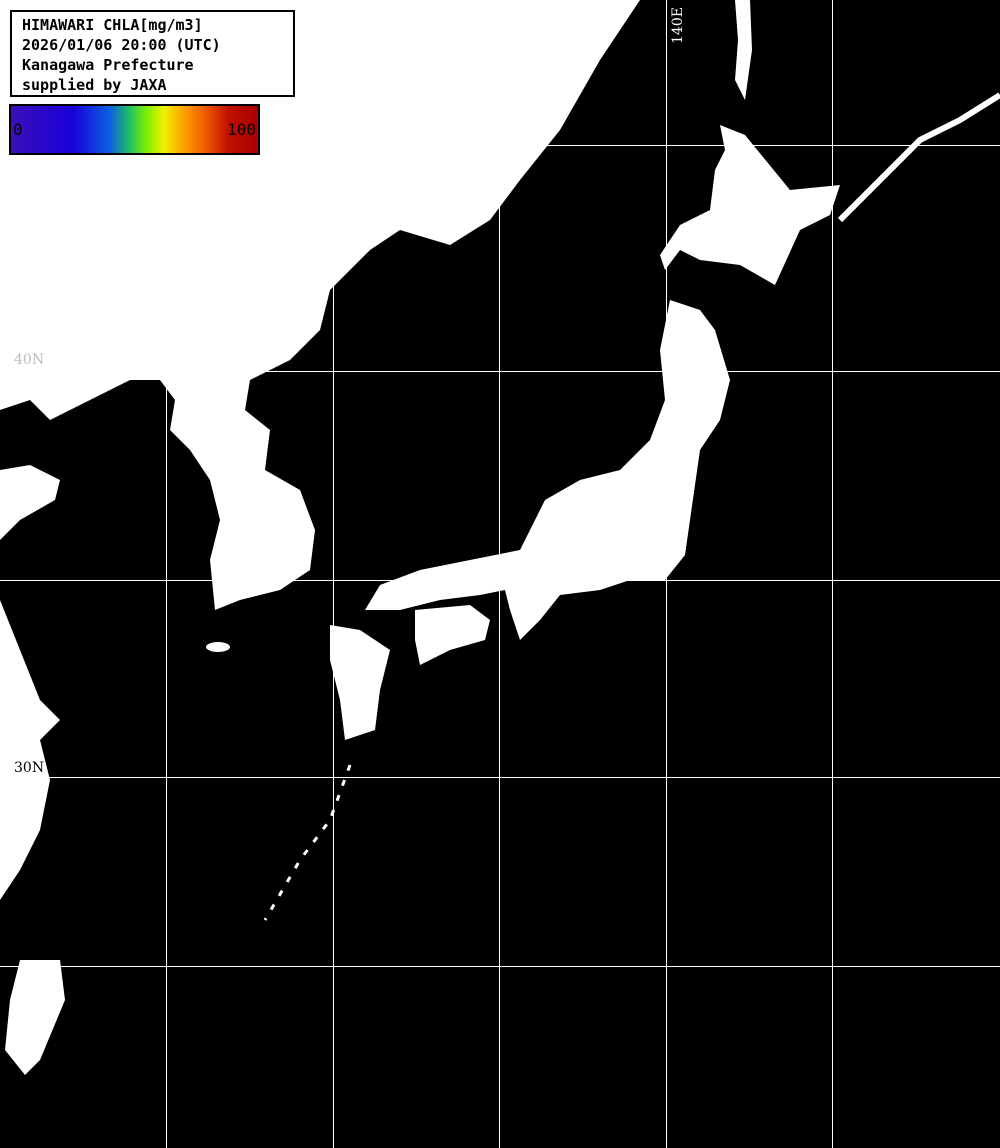 The image size is (1000, 1148). Describe the element at coordinates (918, 157) in the screenshot. I see `land-kurils` at that location.